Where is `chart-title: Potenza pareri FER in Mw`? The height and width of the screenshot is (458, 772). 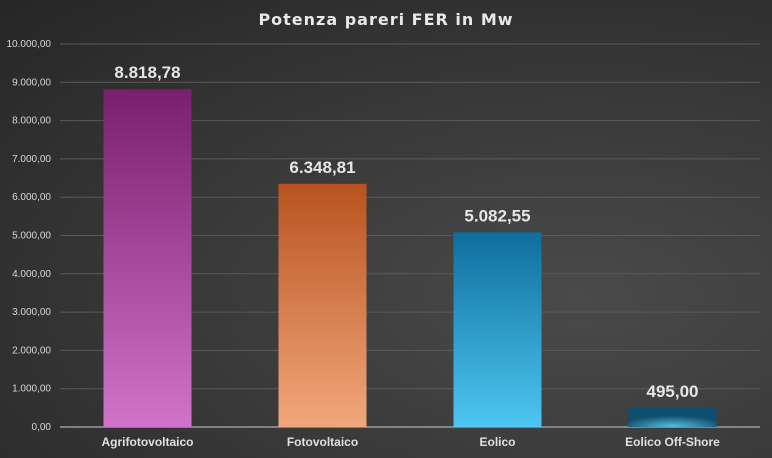 chart-title: Potenza pareri FER in Mw is located at coordinates (385, 19).